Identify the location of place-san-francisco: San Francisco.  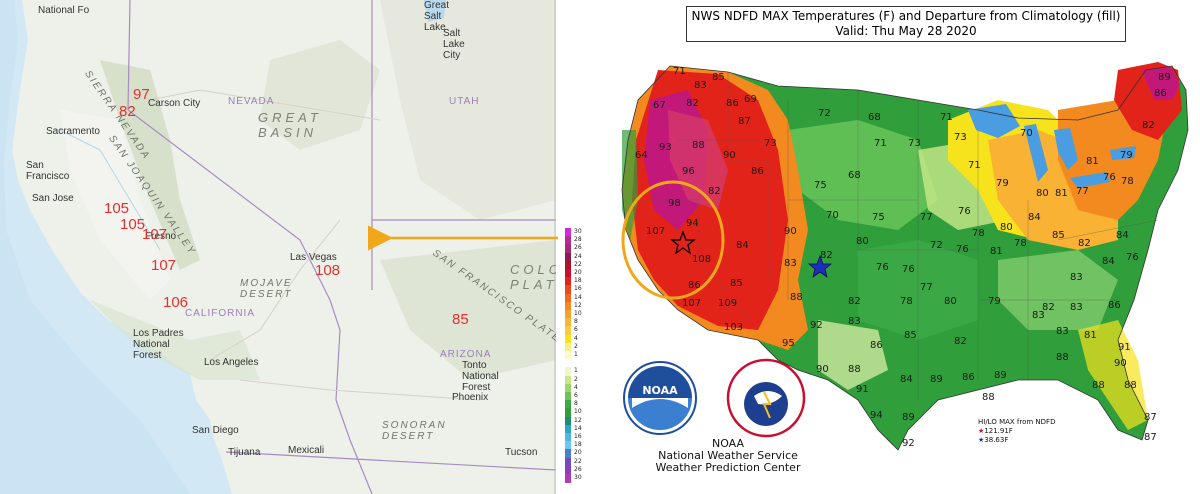
(48, 171).